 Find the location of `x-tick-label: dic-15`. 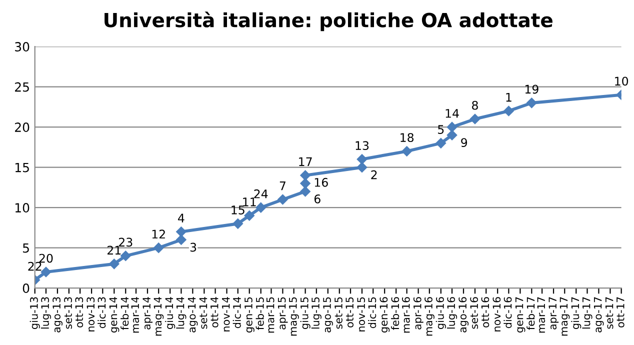

x-tick-label: dic-15 is located at coordinates (372, 312).